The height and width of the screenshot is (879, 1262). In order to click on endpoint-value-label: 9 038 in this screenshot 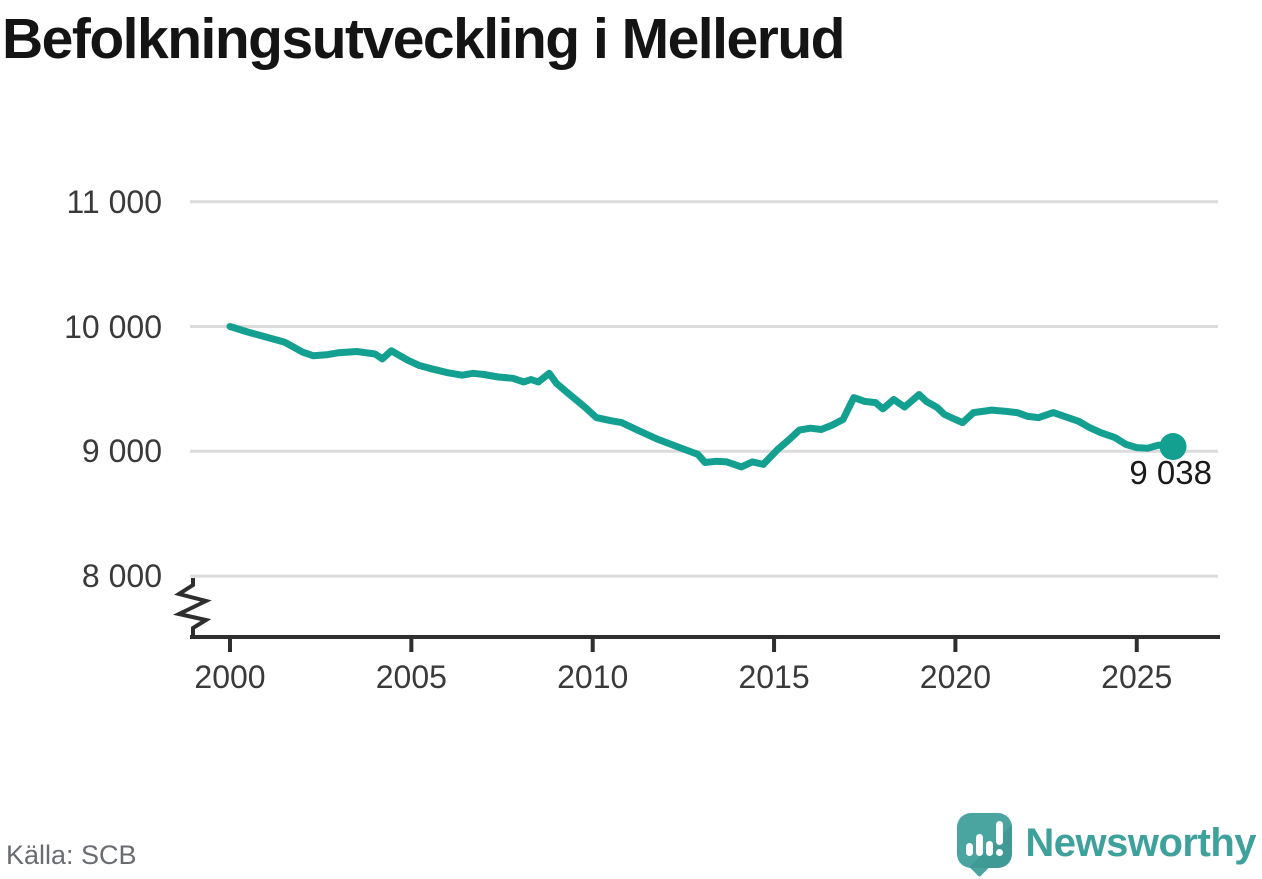, I will do `click(1170, 472)`.